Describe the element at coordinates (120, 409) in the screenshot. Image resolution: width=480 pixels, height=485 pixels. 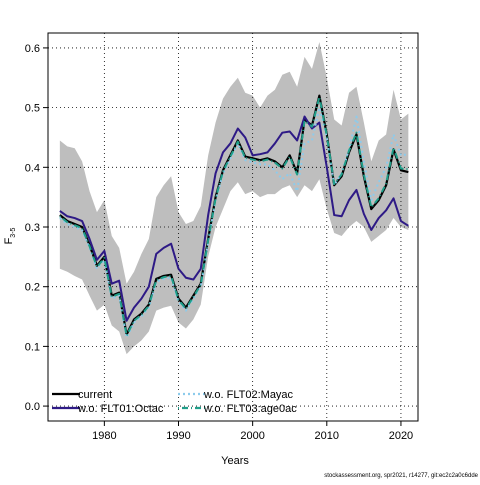
I see `legend-label: w.o. FLT01:Octac` at that location.